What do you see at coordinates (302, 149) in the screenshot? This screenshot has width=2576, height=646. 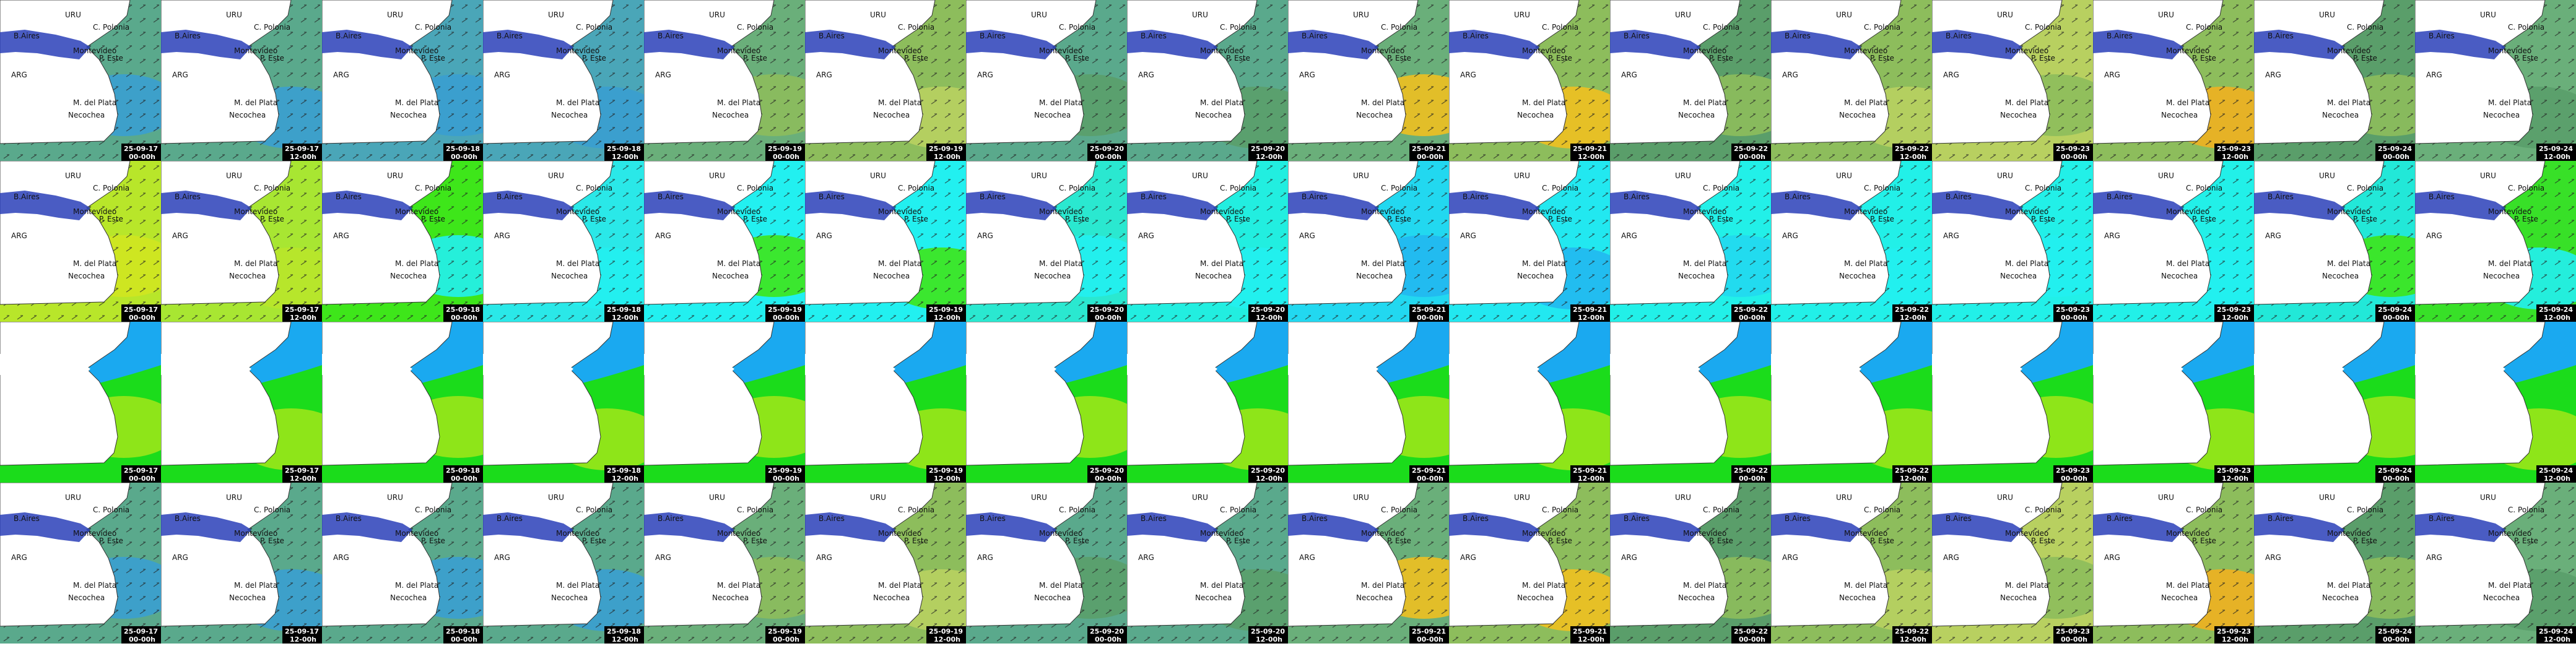 I see `date-stamp: 25-09-17` at bounding box center [302, 149].